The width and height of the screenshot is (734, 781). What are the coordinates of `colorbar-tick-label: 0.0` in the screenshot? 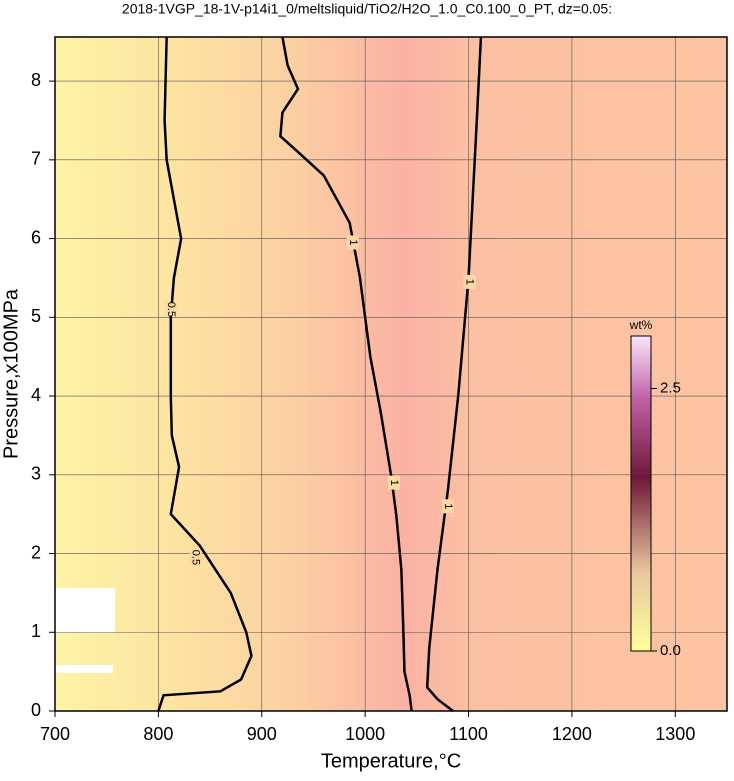 It's located at (670, 650).